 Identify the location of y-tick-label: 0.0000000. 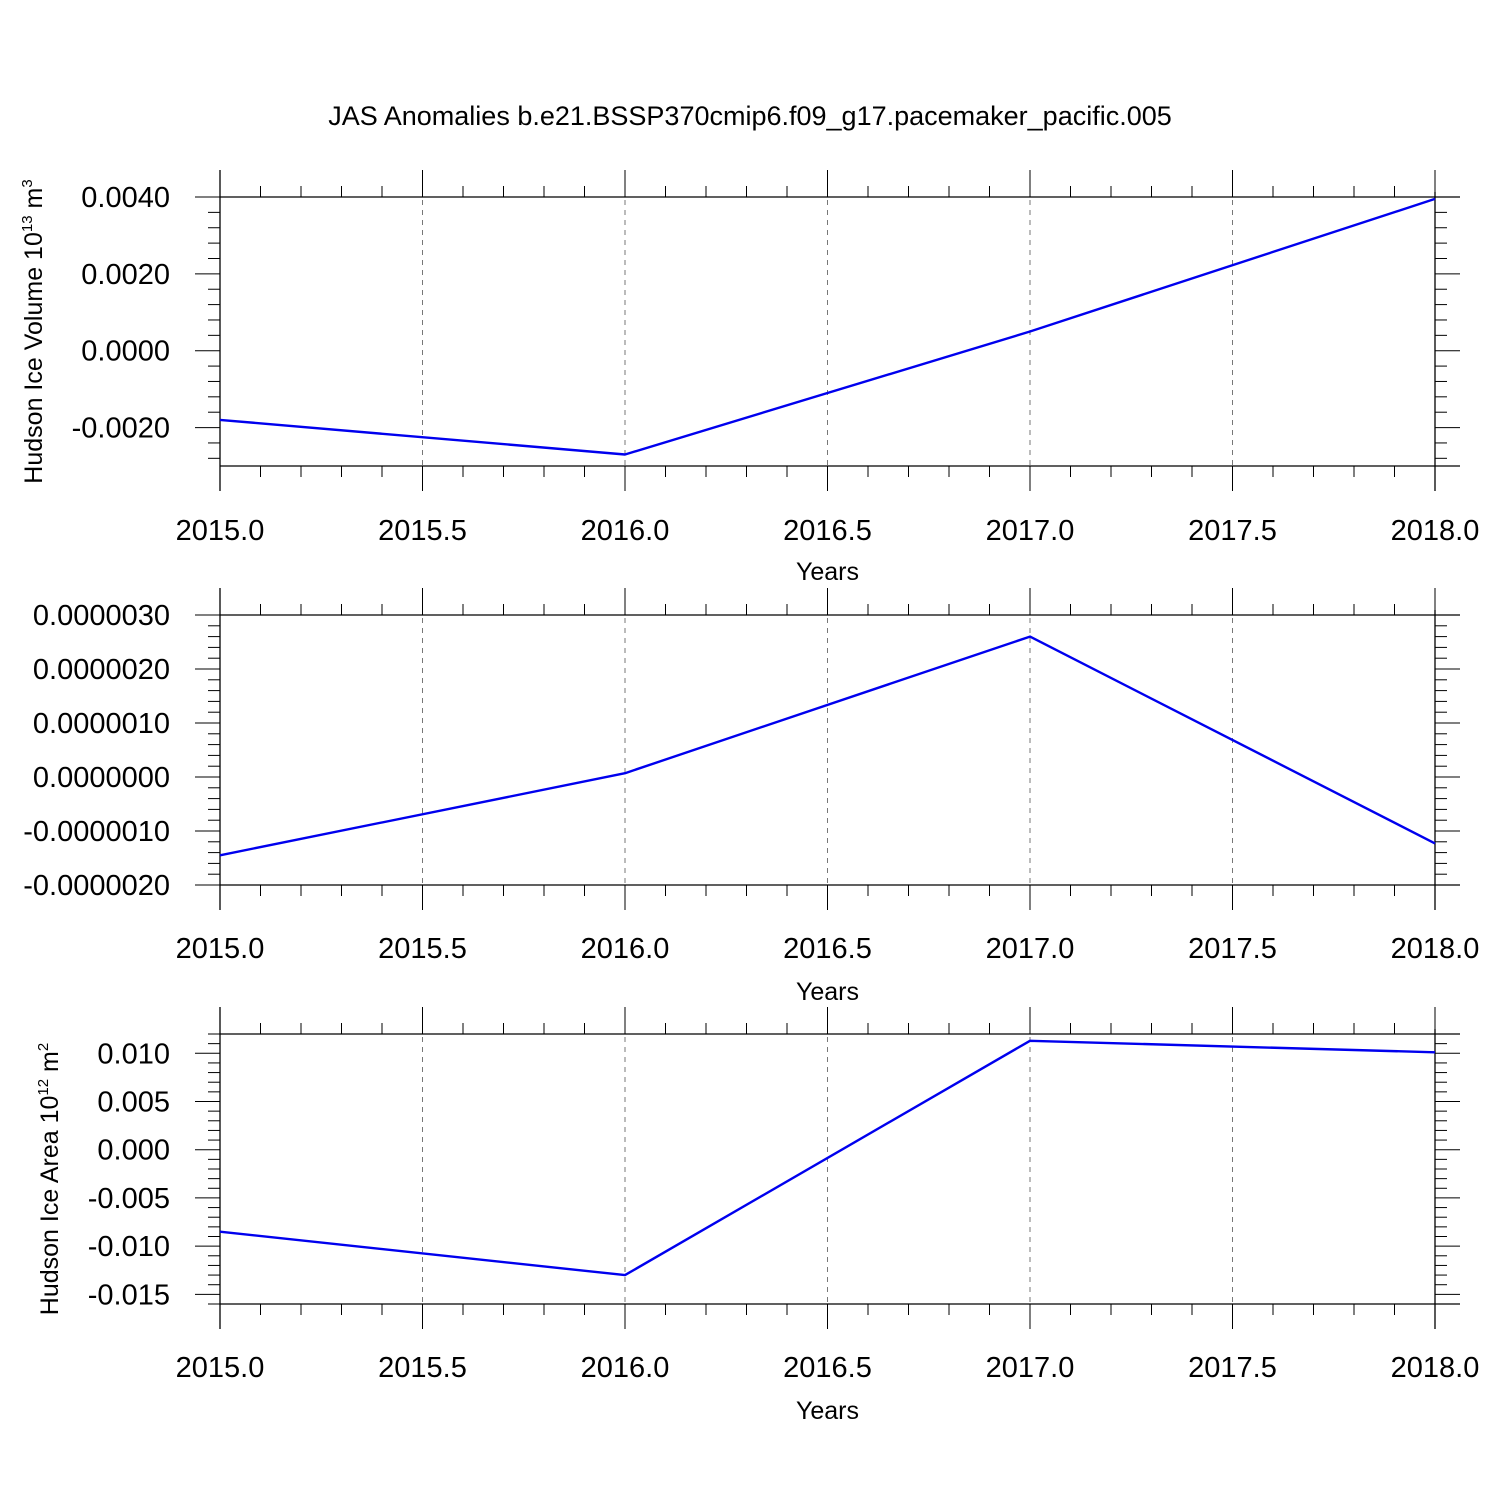
(101, 778).